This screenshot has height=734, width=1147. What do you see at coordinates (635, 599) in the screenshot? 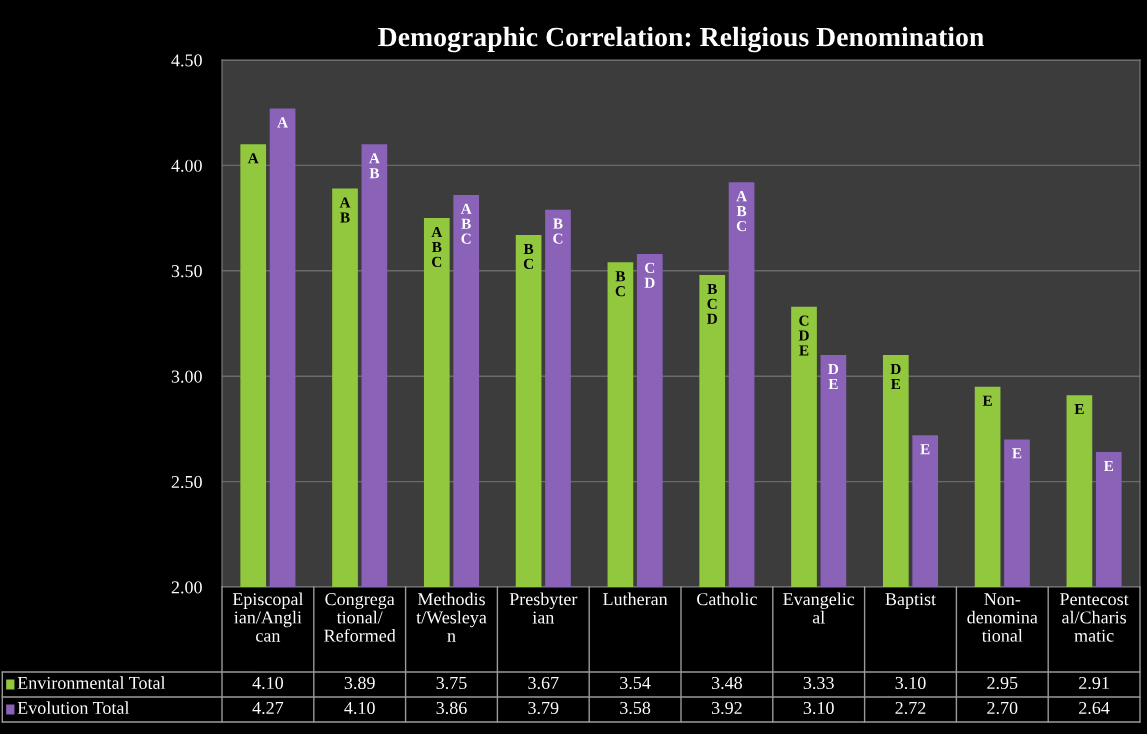
I see `x-tick-label: Lutheran` at bounding box center [635, 599].